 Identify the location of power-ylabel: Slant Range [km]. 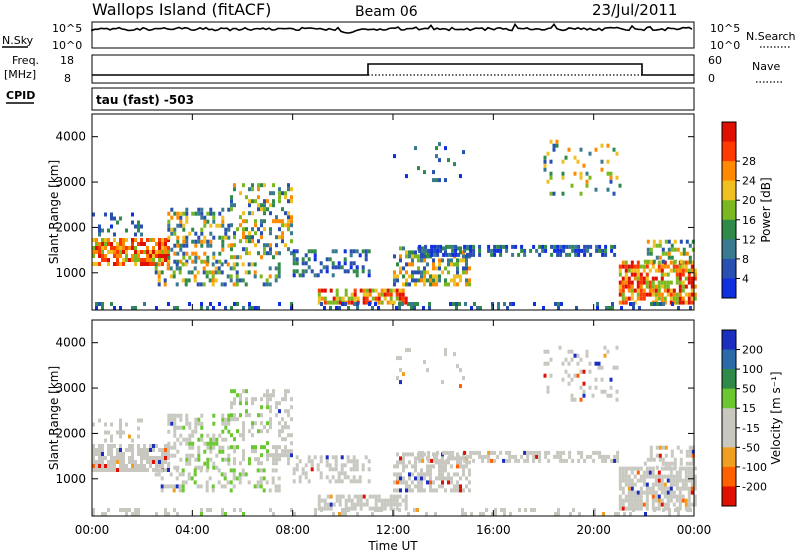
(54, 212).